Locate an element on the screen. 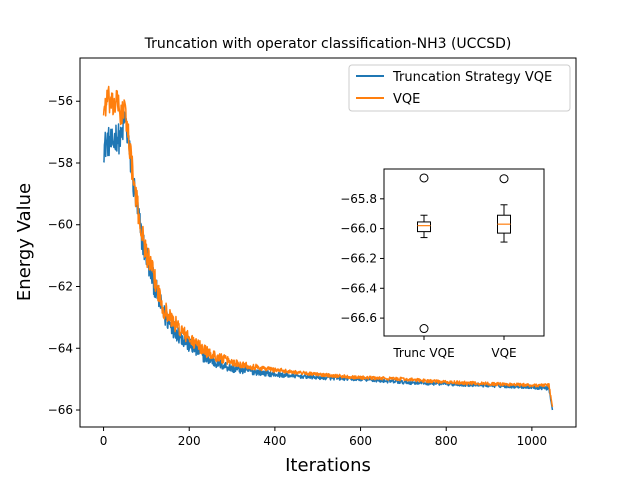 Image resolution: width=640 pixels, height=480 pixels. inset-y-ticks: −65.8 −66.0 −66.2 −66.4 −66.6 is located at coordinates (362, 258).